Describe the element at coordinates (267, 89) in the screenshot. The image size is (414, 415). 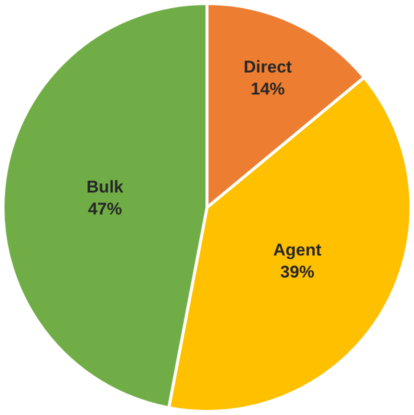
I see `data-label: 14%` at that location.